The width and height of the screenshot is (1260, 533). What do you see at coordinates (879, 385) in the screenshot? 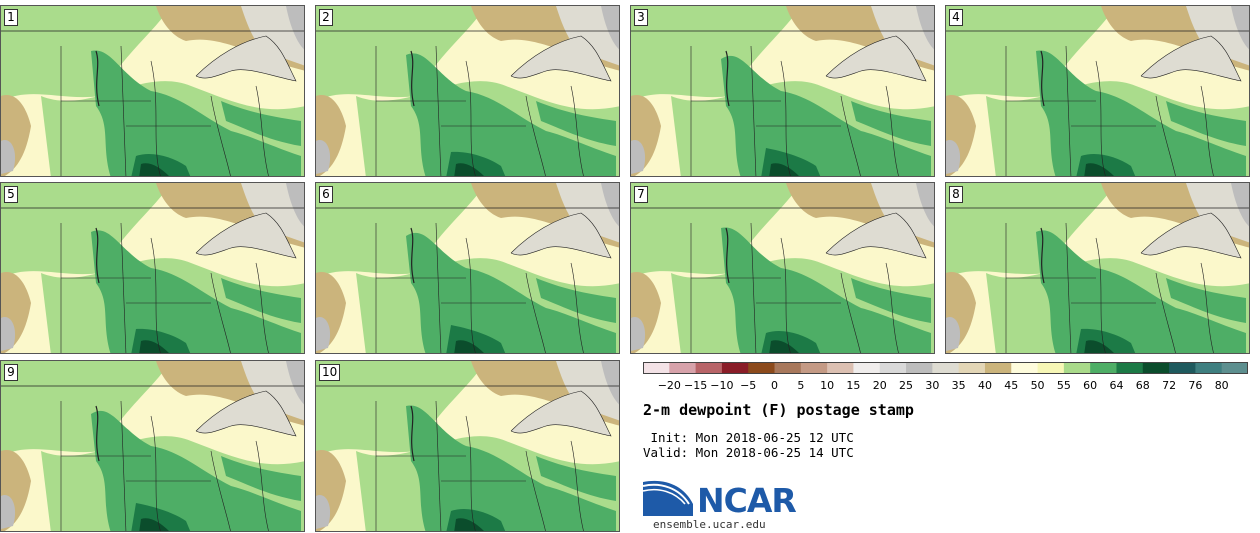
I see `colorbar-tick-label: 20` at bounding box center [879, 385].